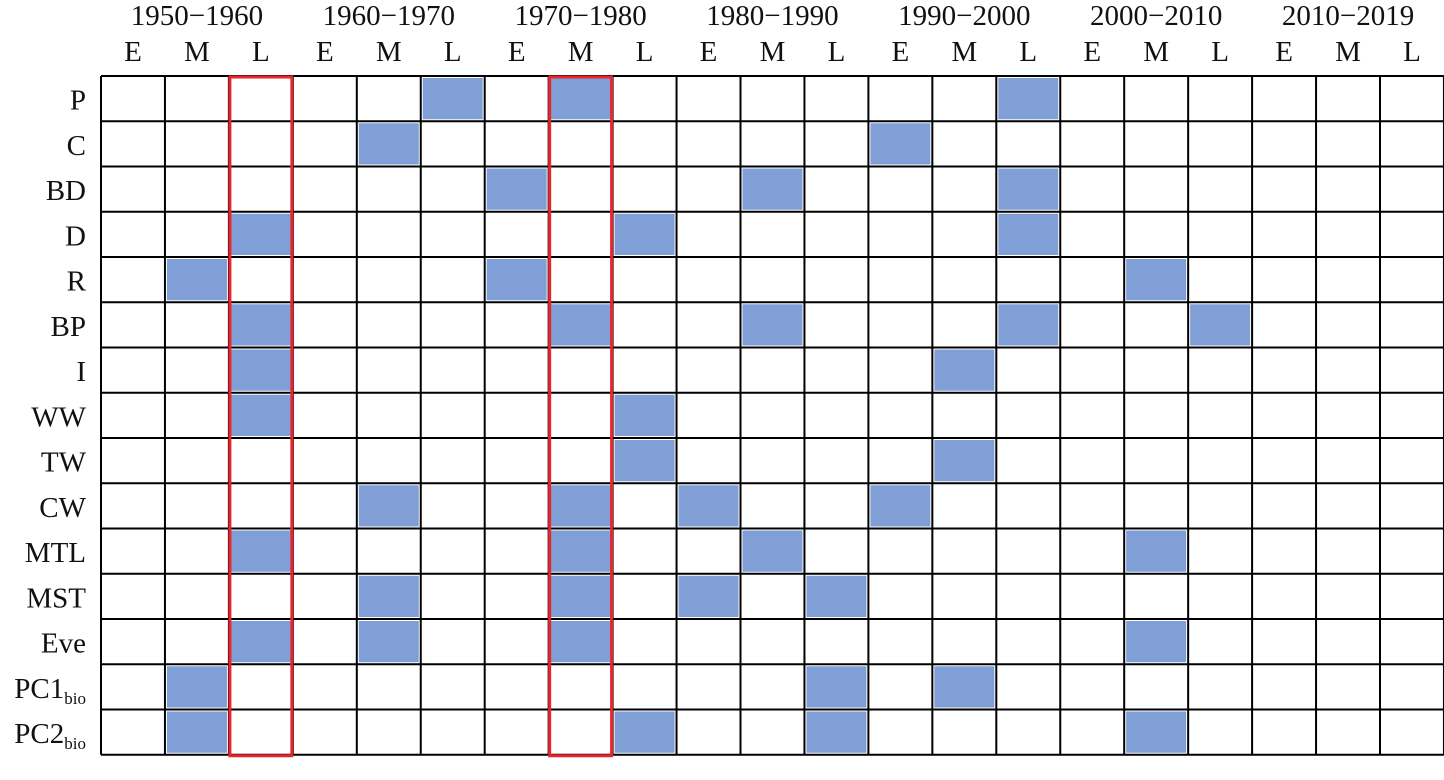 Image resolution: width=1444 pixels, height=780 pixels. Describe the element at coordinates (50, 735) in the screenshot. I see `row-label: PC2bio` at that location.